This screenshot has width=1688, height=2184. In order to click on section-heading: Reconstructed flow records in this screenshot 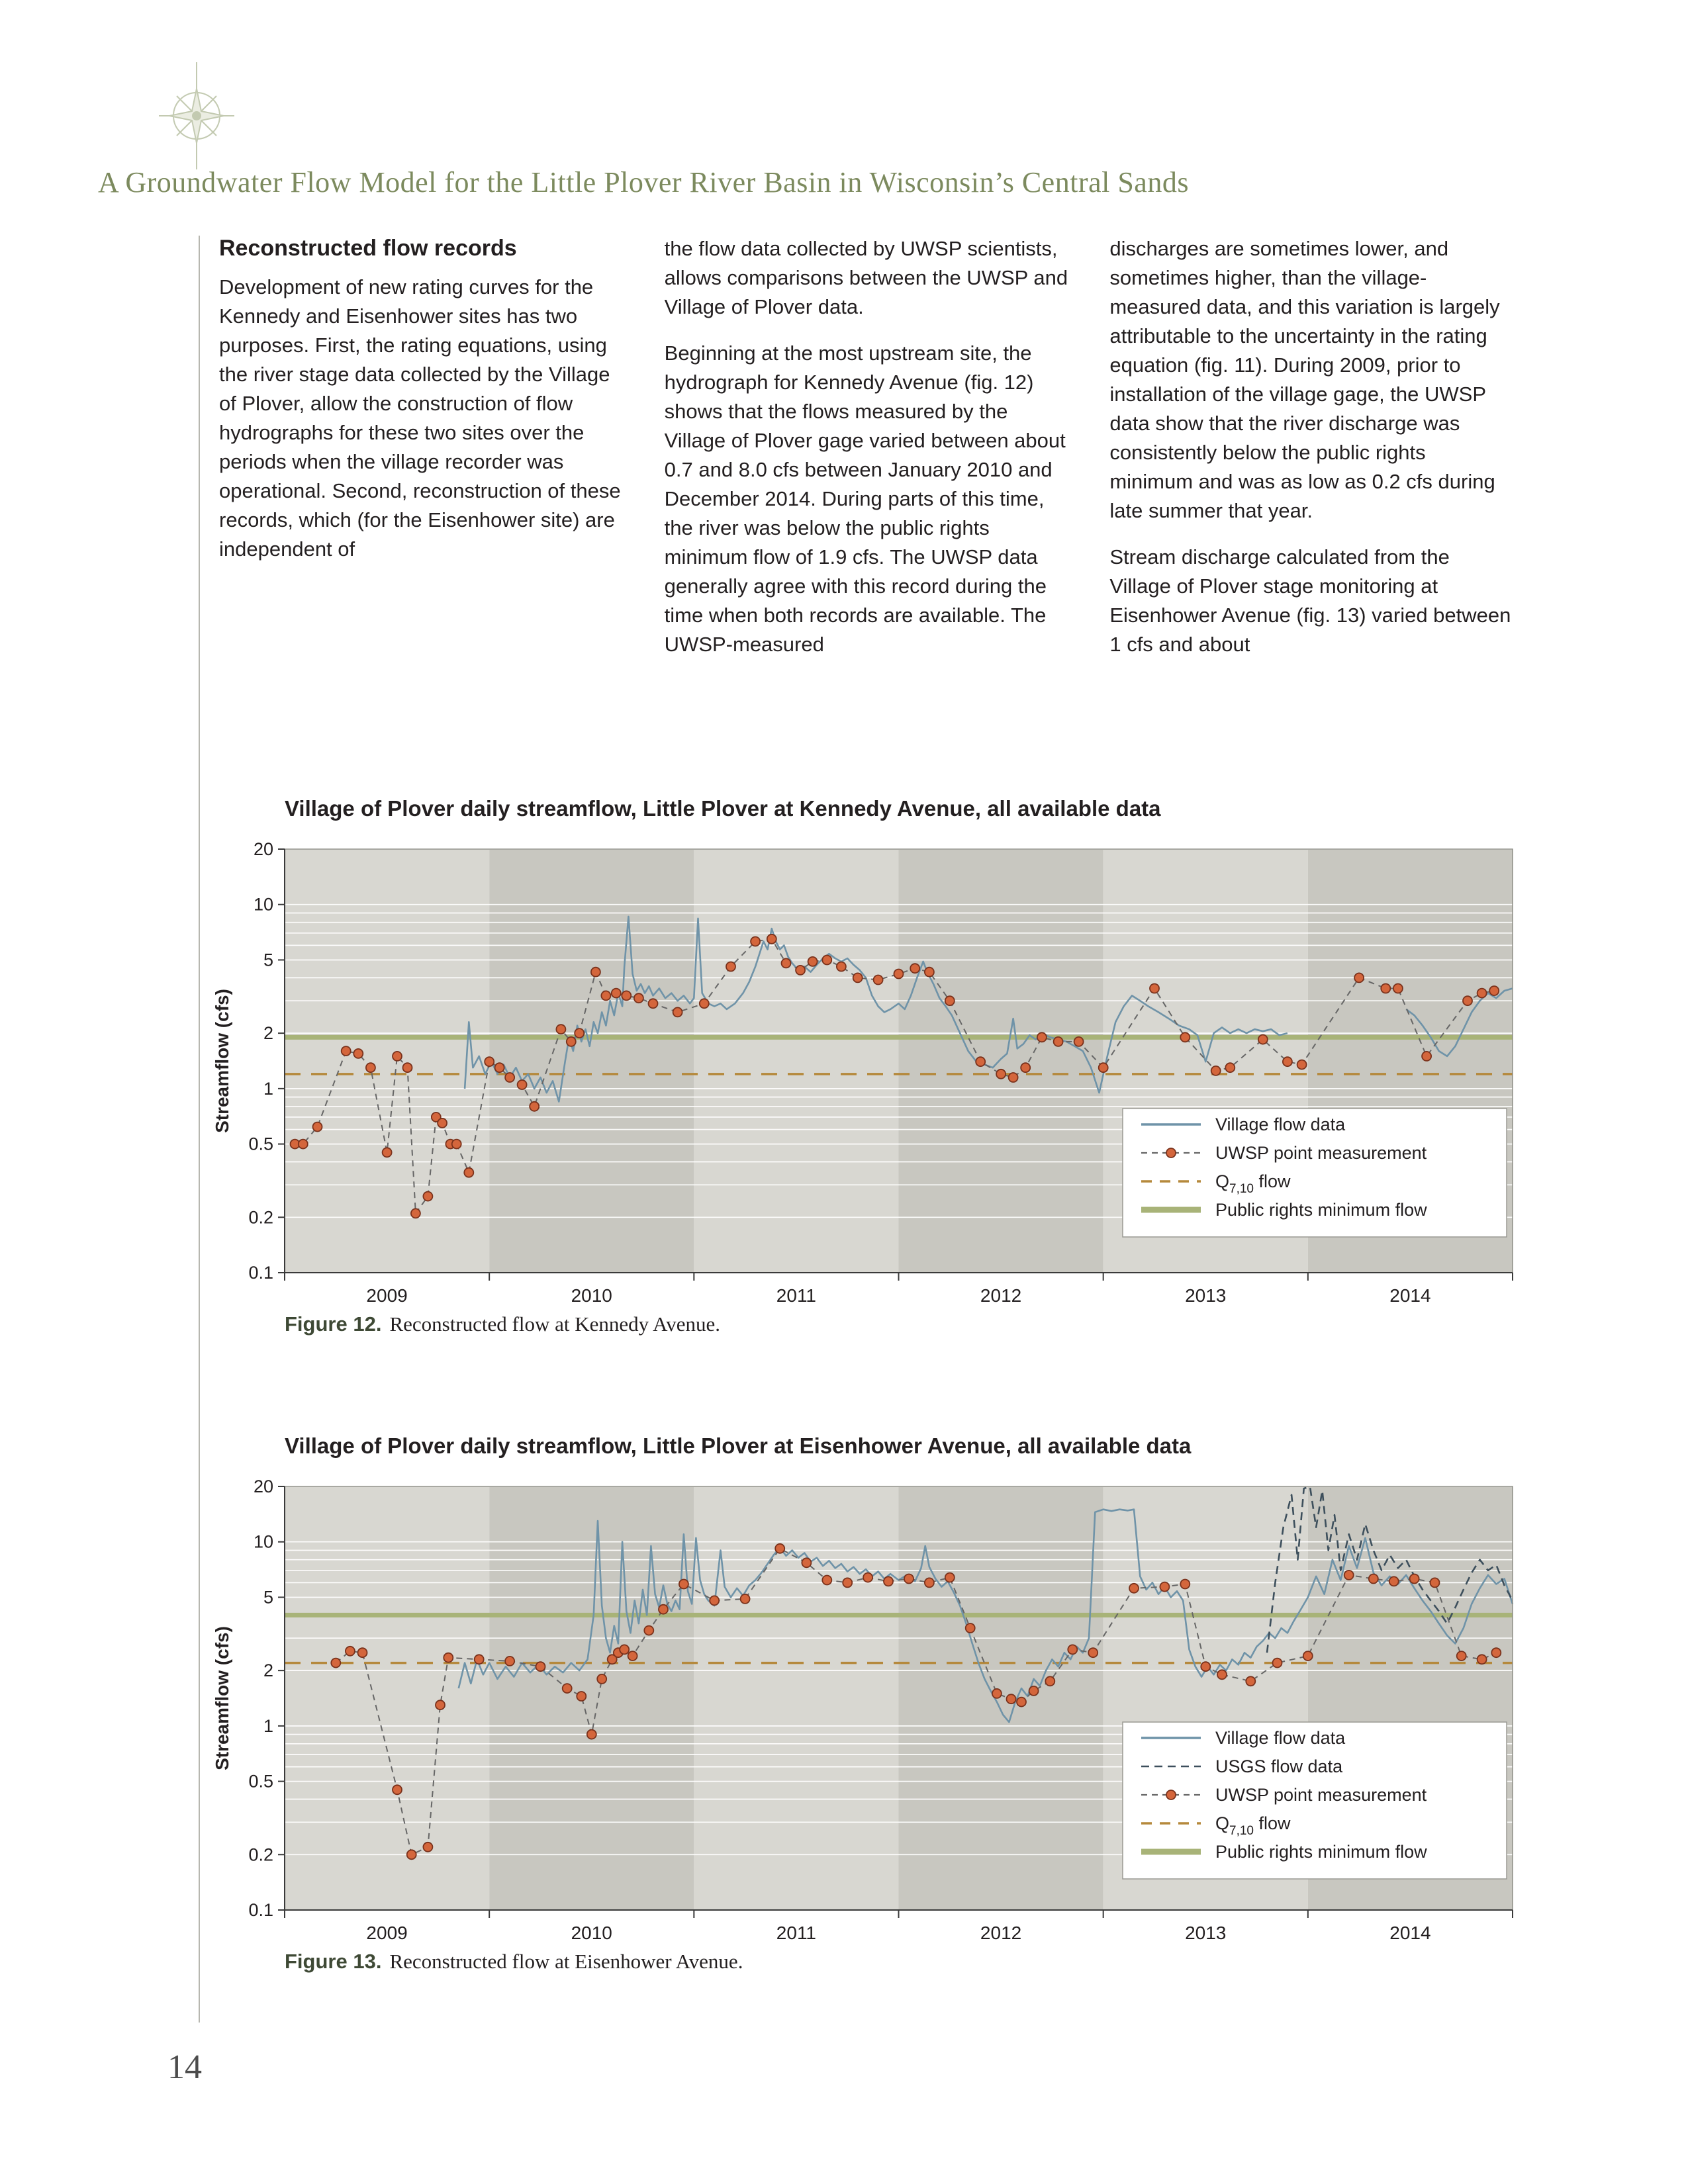, I will do `click(368, 248)`.